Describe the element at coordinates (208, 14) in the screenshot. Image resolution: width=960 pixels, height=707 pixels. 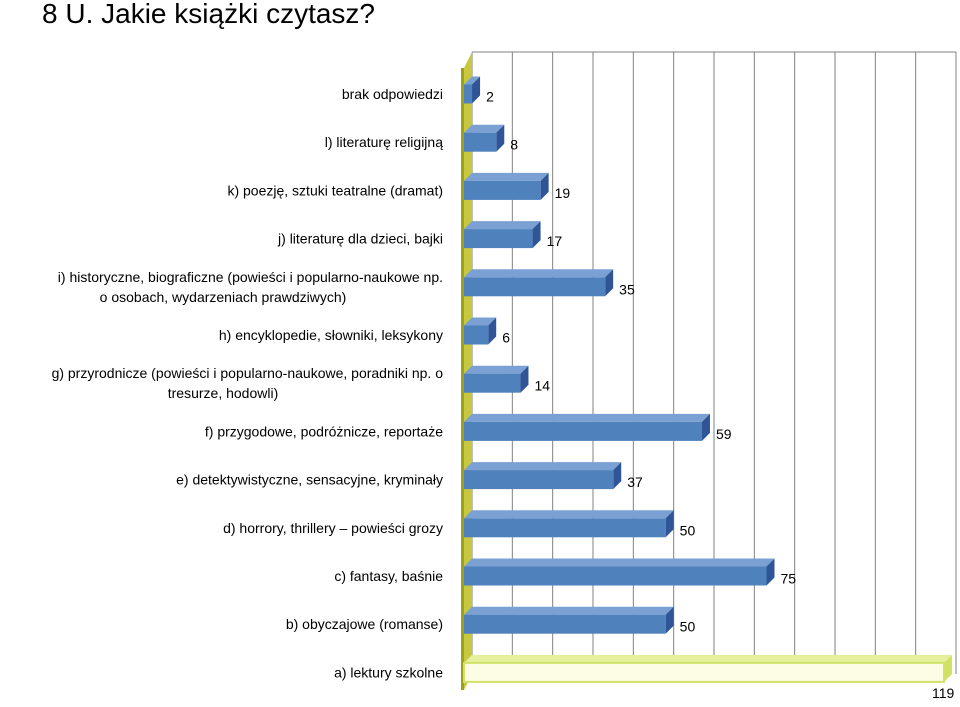
I see `page-title: 8 U. Jakie książki czytasz?` at that location.